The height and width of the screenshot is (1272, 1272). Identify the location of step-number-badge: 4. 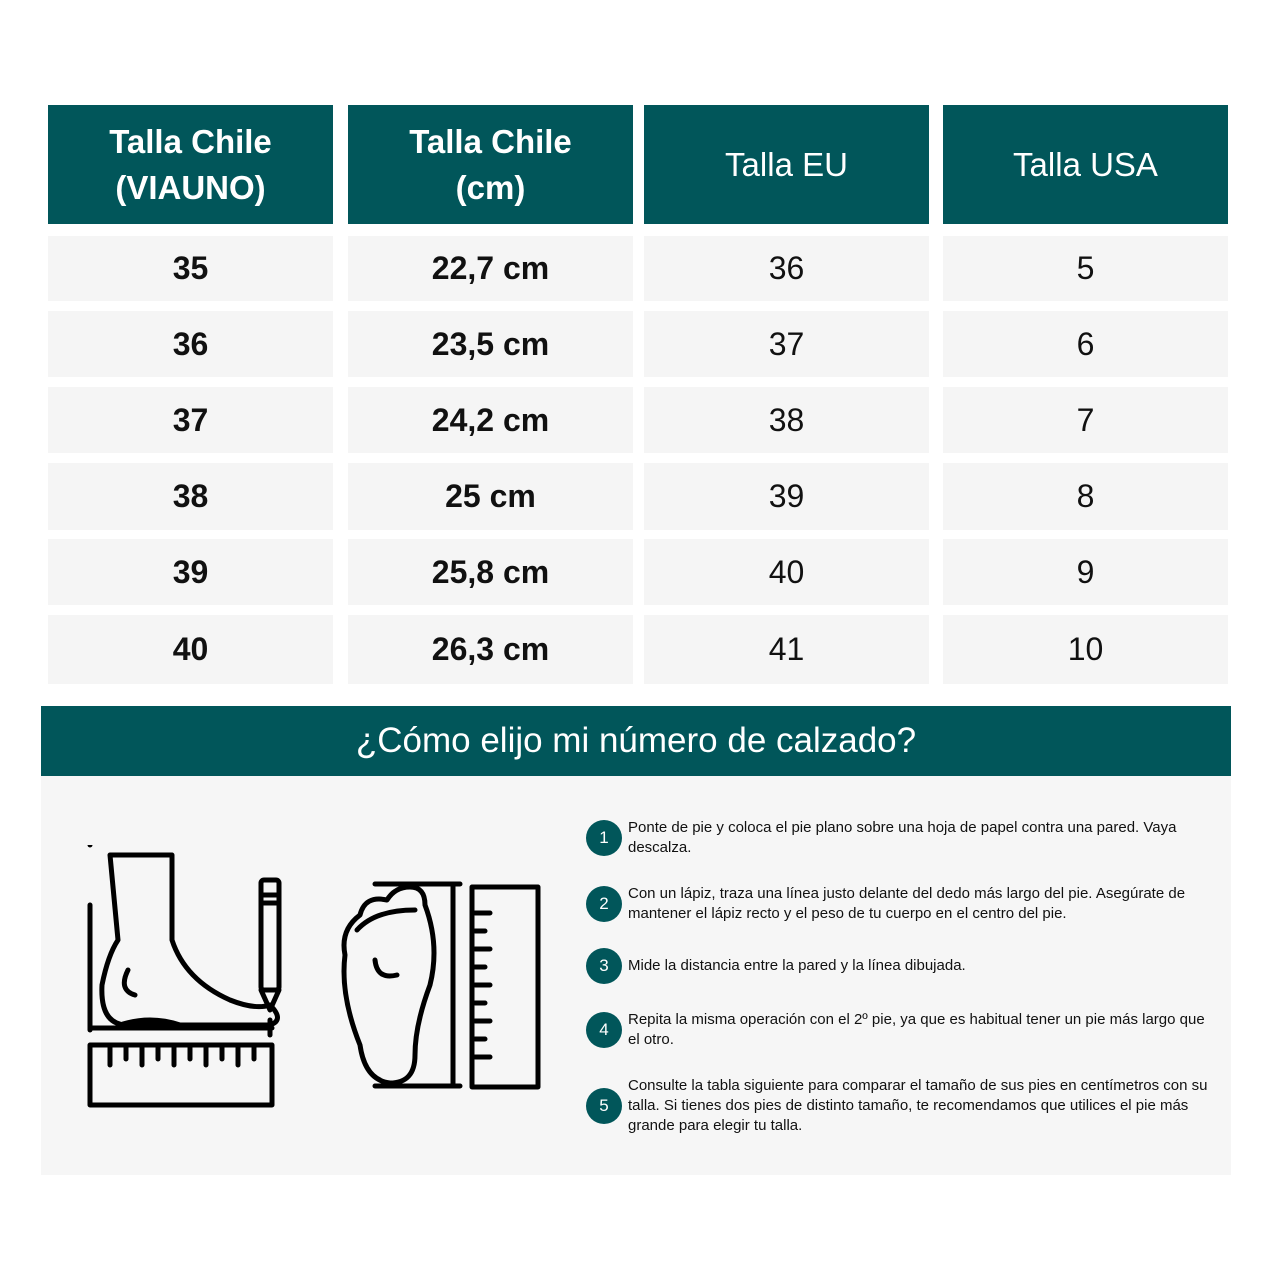
(604, 1030).